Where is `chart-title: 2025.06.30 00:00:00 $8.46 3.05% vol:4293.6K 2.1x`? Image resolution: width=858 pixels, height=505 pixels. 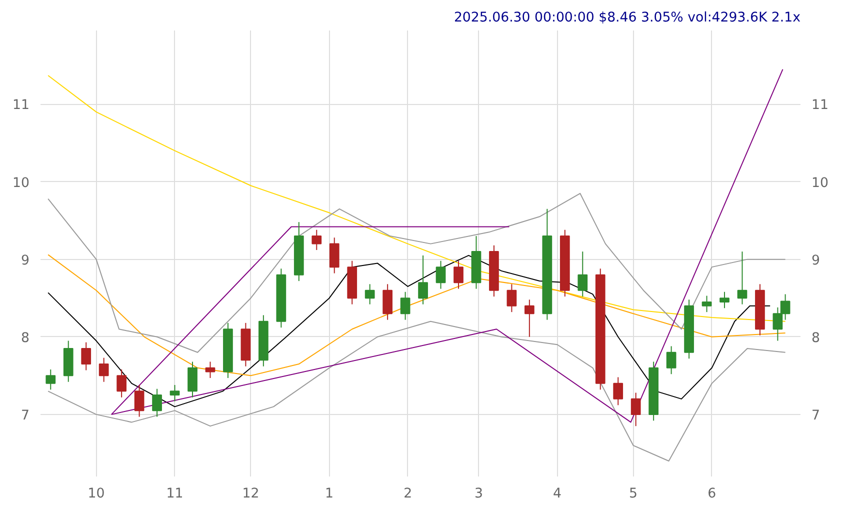
chart-title: 2025.06.30 00:00:00 $8.46 3.05% vol:4293.6K 2.1x is located at coordinates (627, 18).